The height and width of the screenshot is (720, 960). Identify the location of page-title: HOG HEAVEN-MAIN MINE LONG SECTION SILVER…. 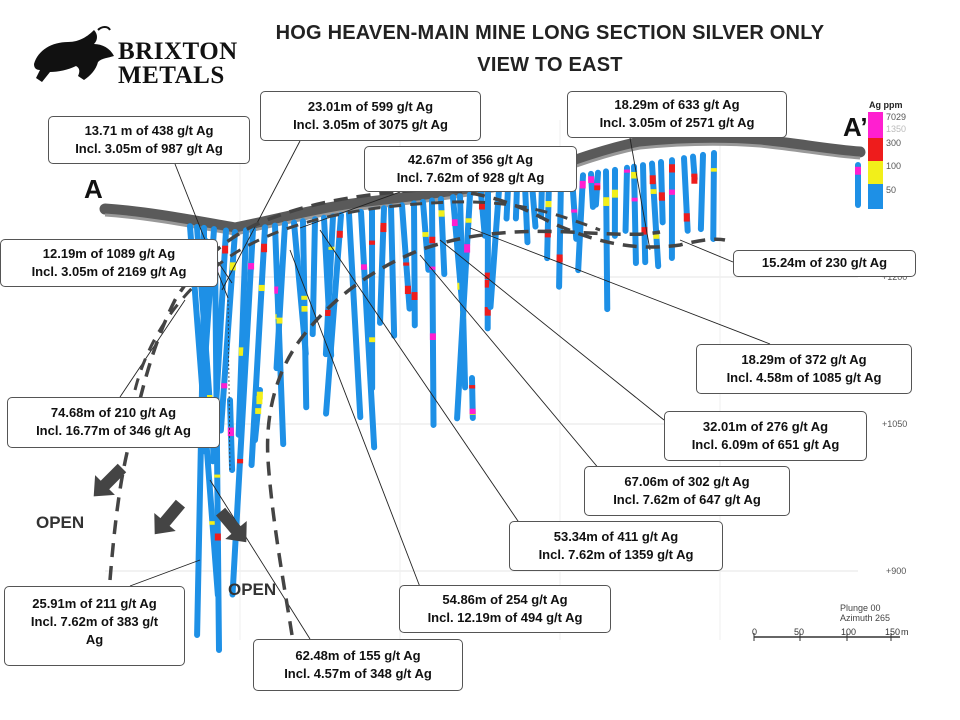
(550, 33).